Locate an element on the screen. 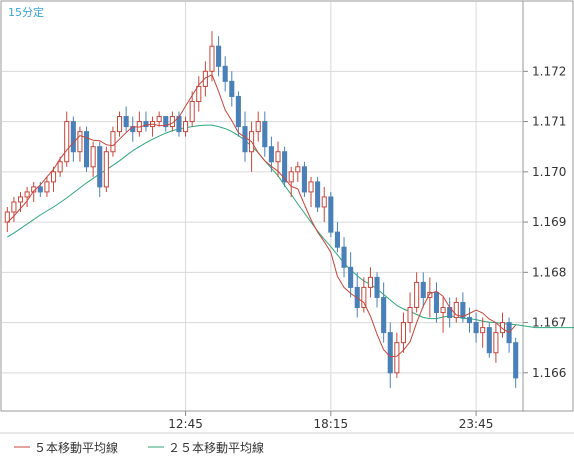 The height and width of the screenshot is (466, 574). legend-label-ma5: ５本移動平均線 is located at coordinates (76, 447).